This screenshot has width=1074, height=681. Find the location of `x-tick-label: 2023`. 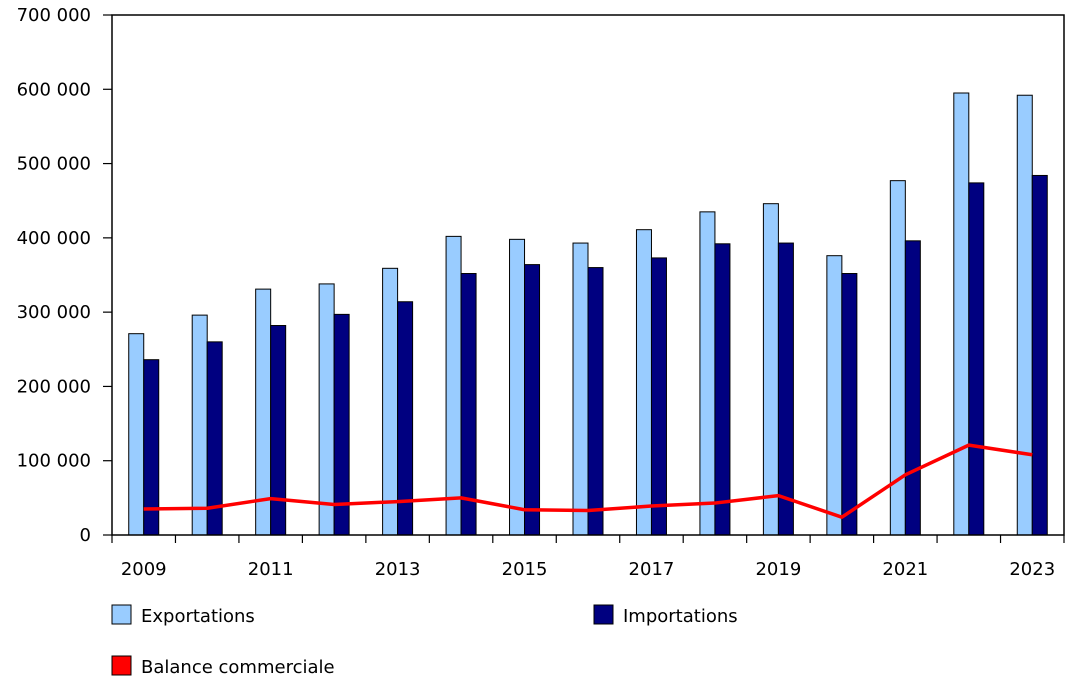

x-tick-label: 2023 is located at coordinates (1032, 569).